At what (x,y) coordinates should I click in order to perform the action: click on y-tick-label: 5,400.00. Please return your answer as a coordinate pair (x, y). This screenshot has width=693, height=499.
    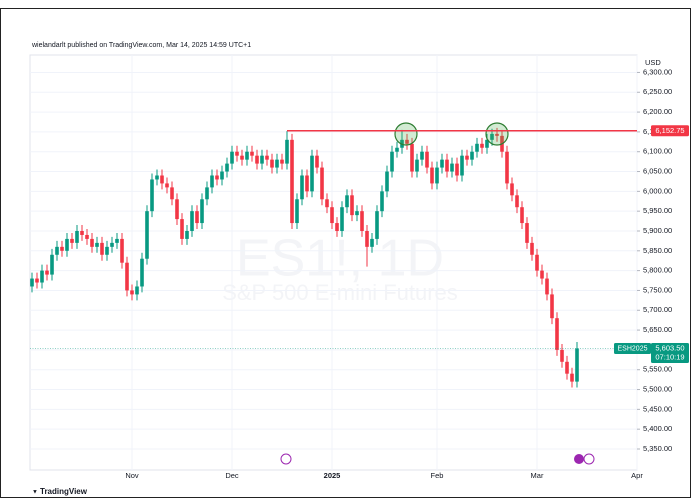
    Looking at the image, I should click on (657, 428).